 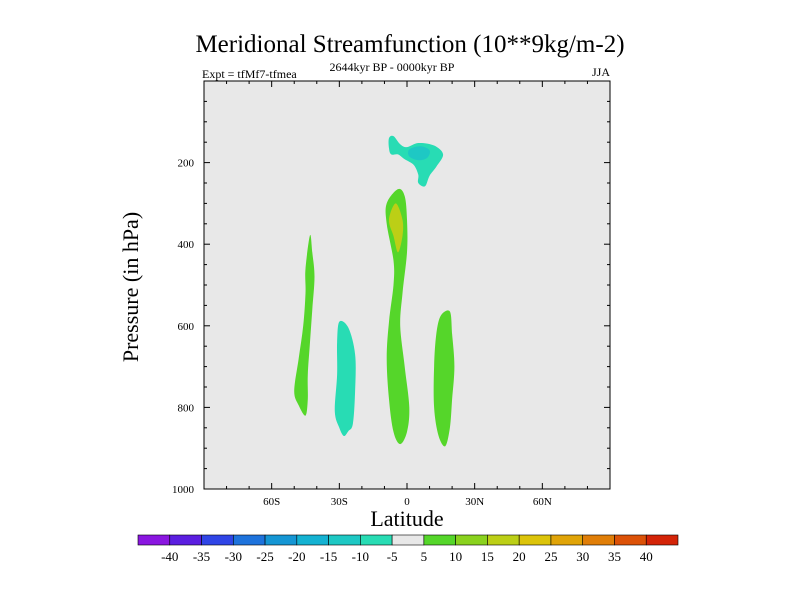 What do you see at coordinates (374, 291) in the screenshot?
I see `contour-features` at bounding box center [374, 291].